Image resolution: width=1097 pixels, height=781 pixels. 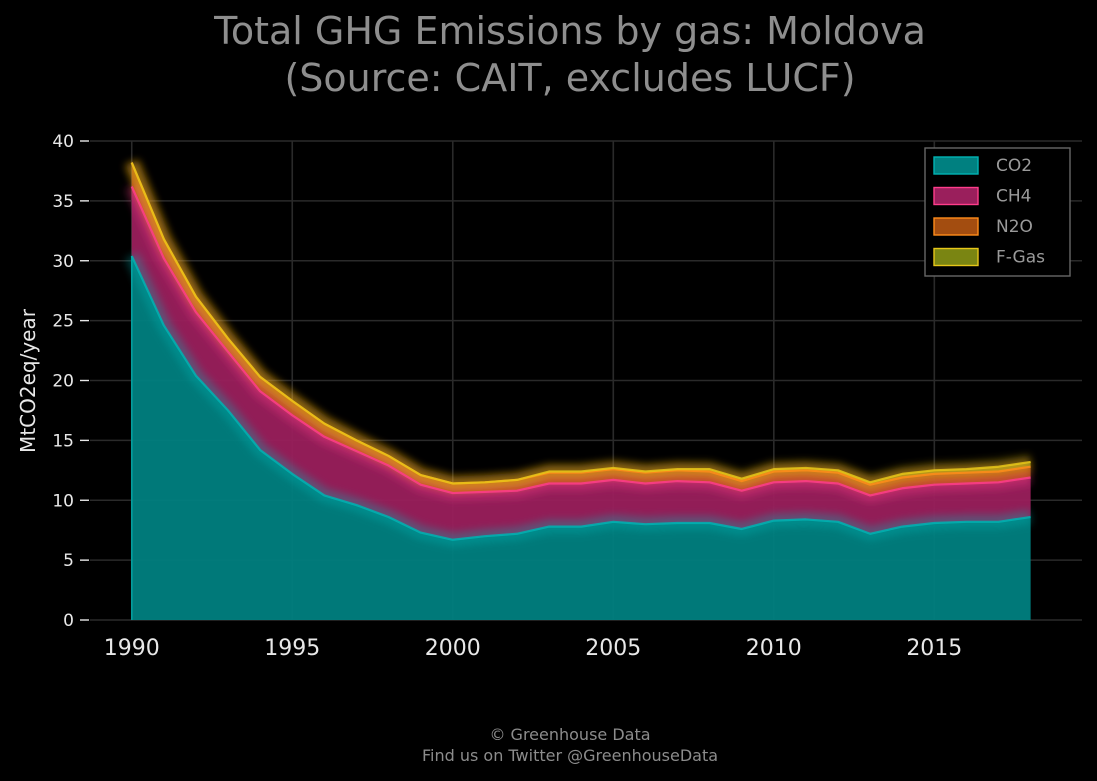 I want to click on ytick-label-30: 30, so click(x=63, y=262).